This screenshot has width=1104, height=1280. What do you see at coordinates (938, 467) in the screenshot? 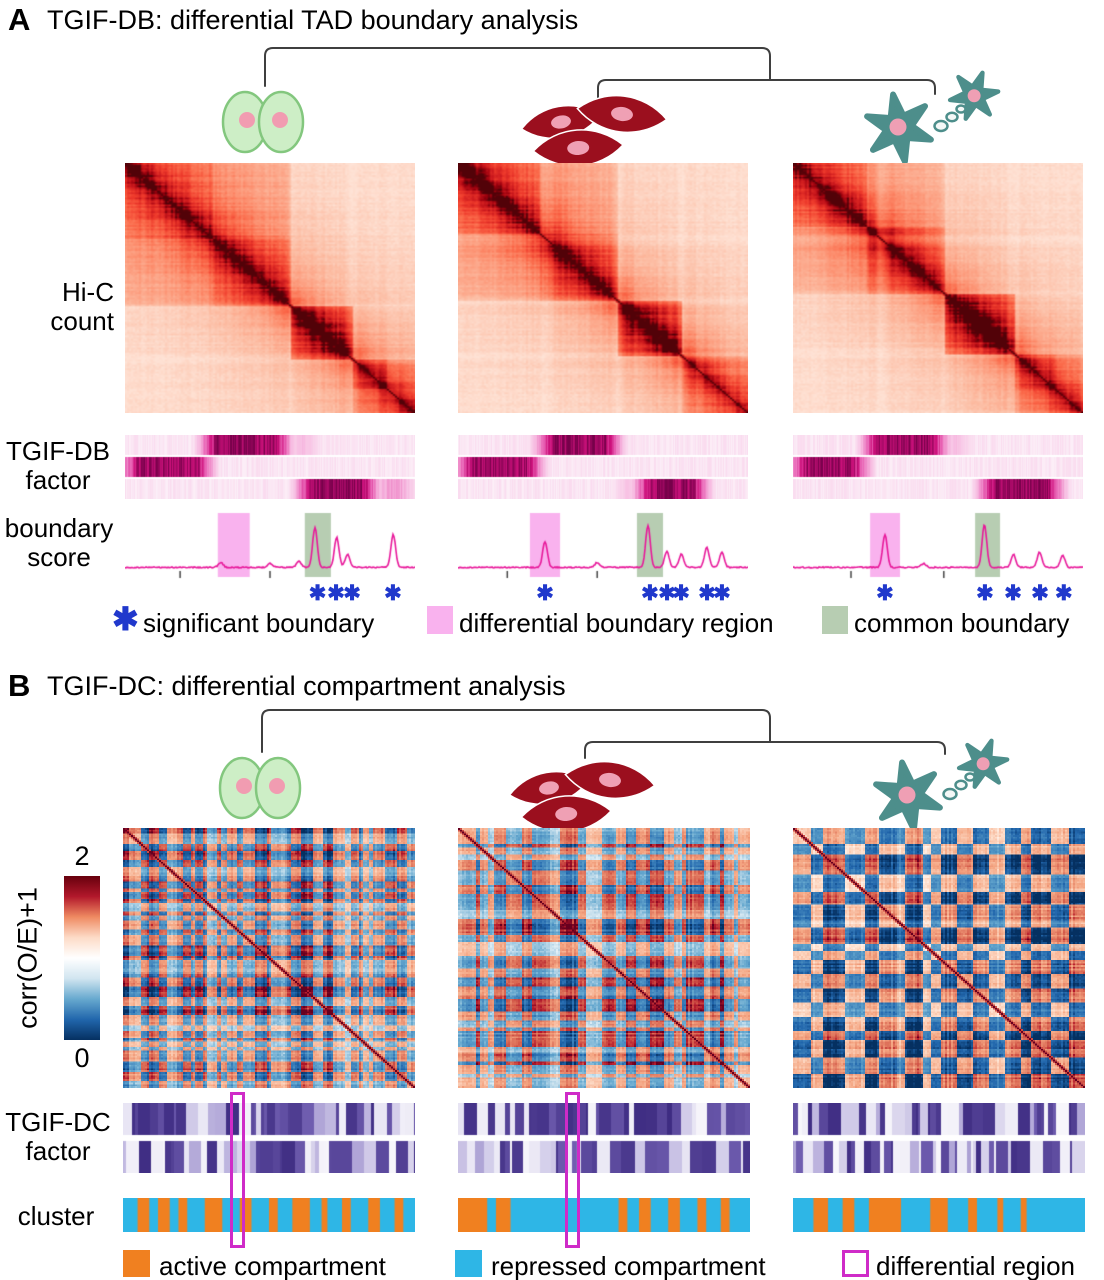
I see `tgif-db-factor-heatmap-neural` at bounding box center [938, 467].